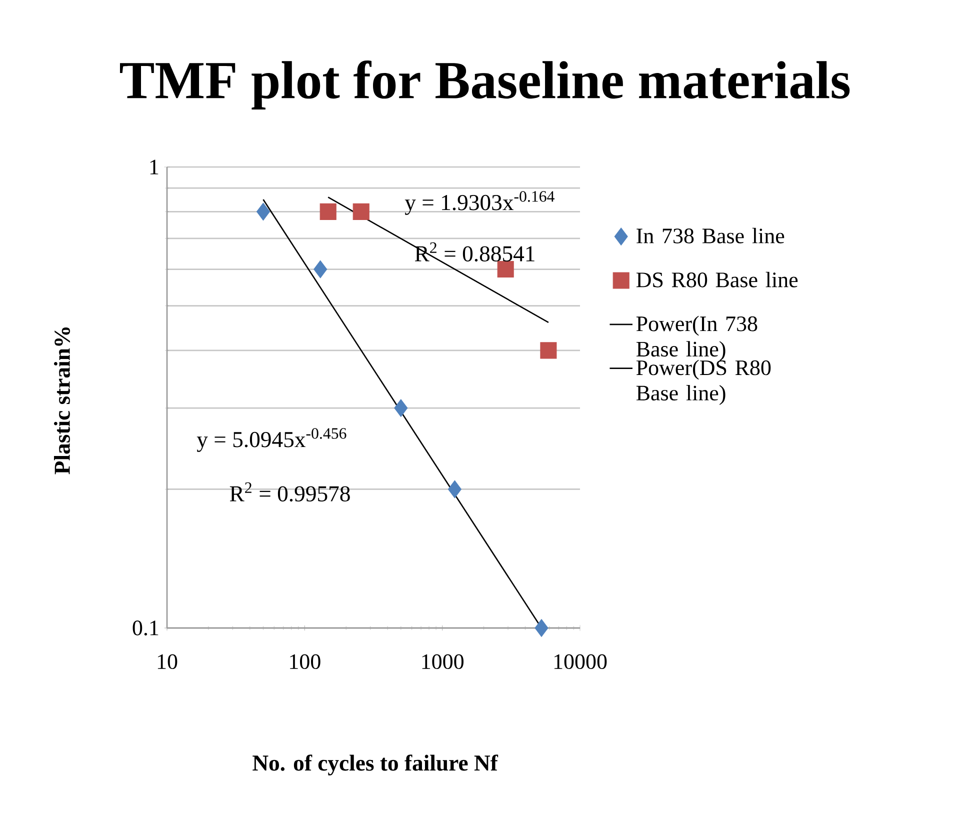 This screenshot has width=956, height=827. Describe the element at coordinates (305, 662) in the screenshot. I see `x-tick-label: 100` at that location.